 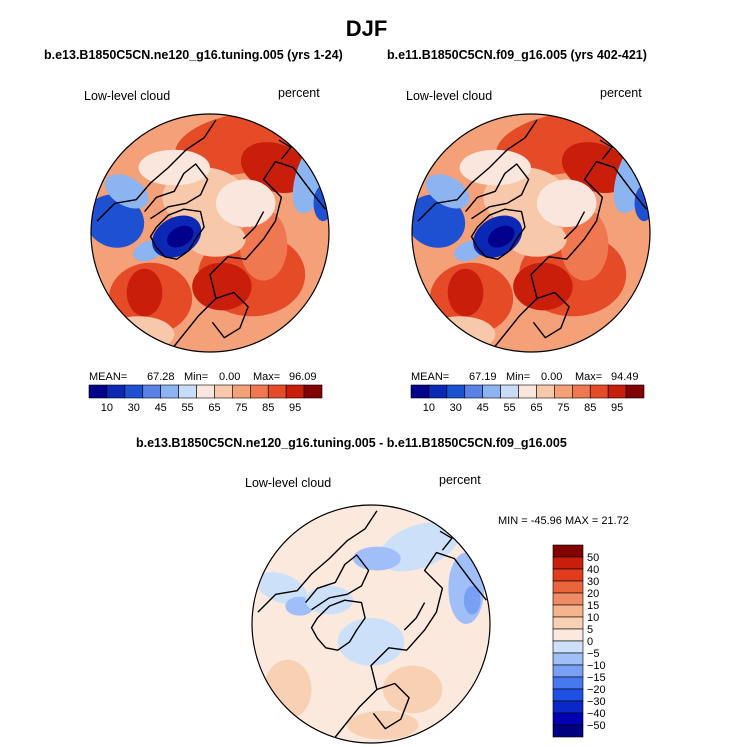 What do you see at coordinates (621, 93) in the screenshot?
I see `panel2-units-label: percent` at bounding box center [621, 93].